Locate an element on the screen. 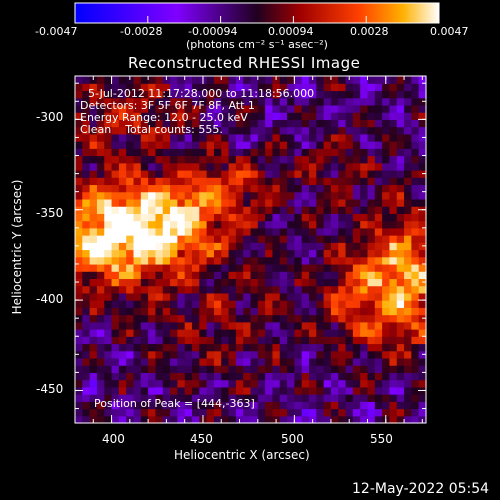 This screenshot has width=500, height=500. annotation-energy: Energy Range: 12.0 - 25.0 keV is located at coordinates (164, 117).